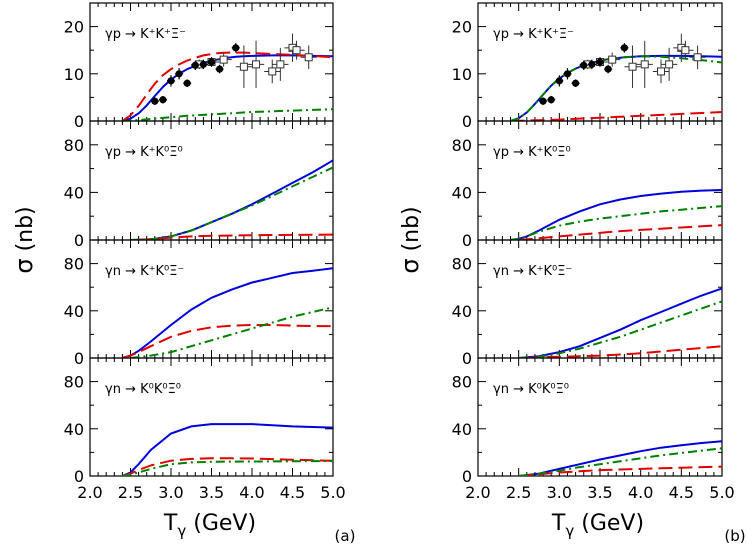 The width and height of the screenshot is (747, 549). Describe the element at coordinates (734, 536) in the screenshot. I see `panel-label: (b)` at that location.